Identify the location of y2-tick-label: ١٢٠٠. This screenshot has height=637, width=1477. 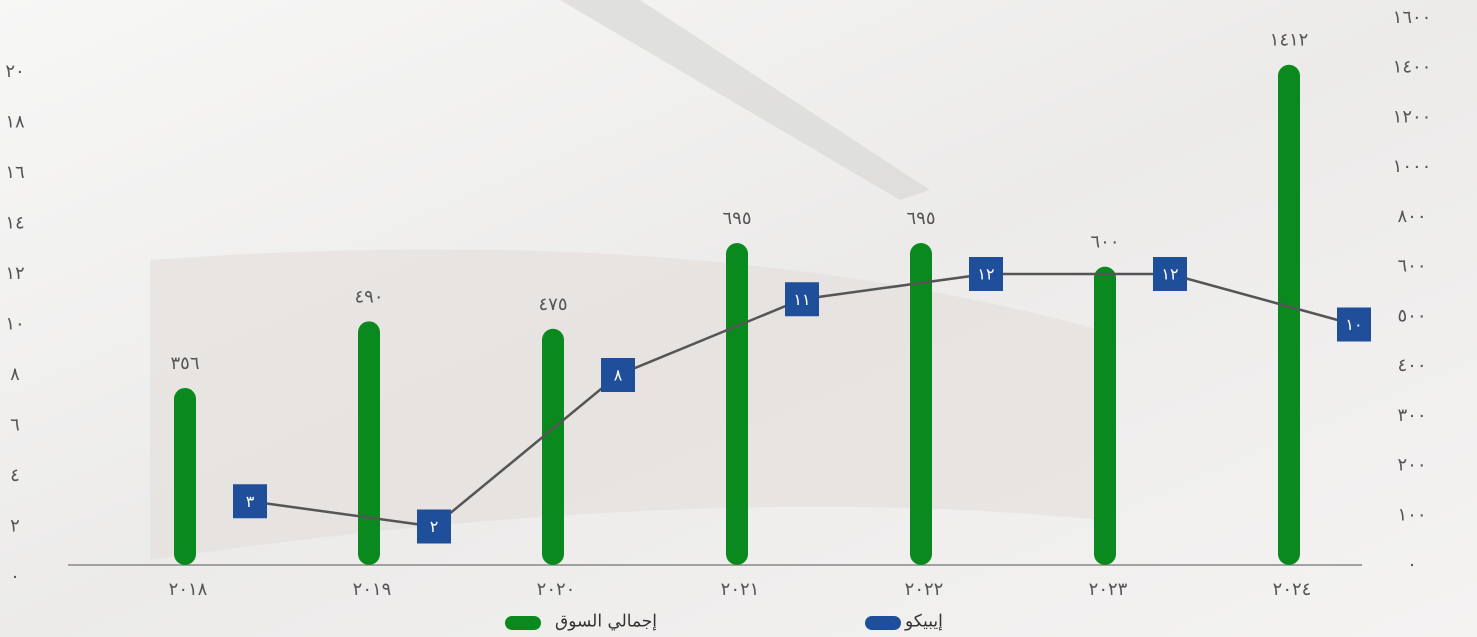
(1412, 116).